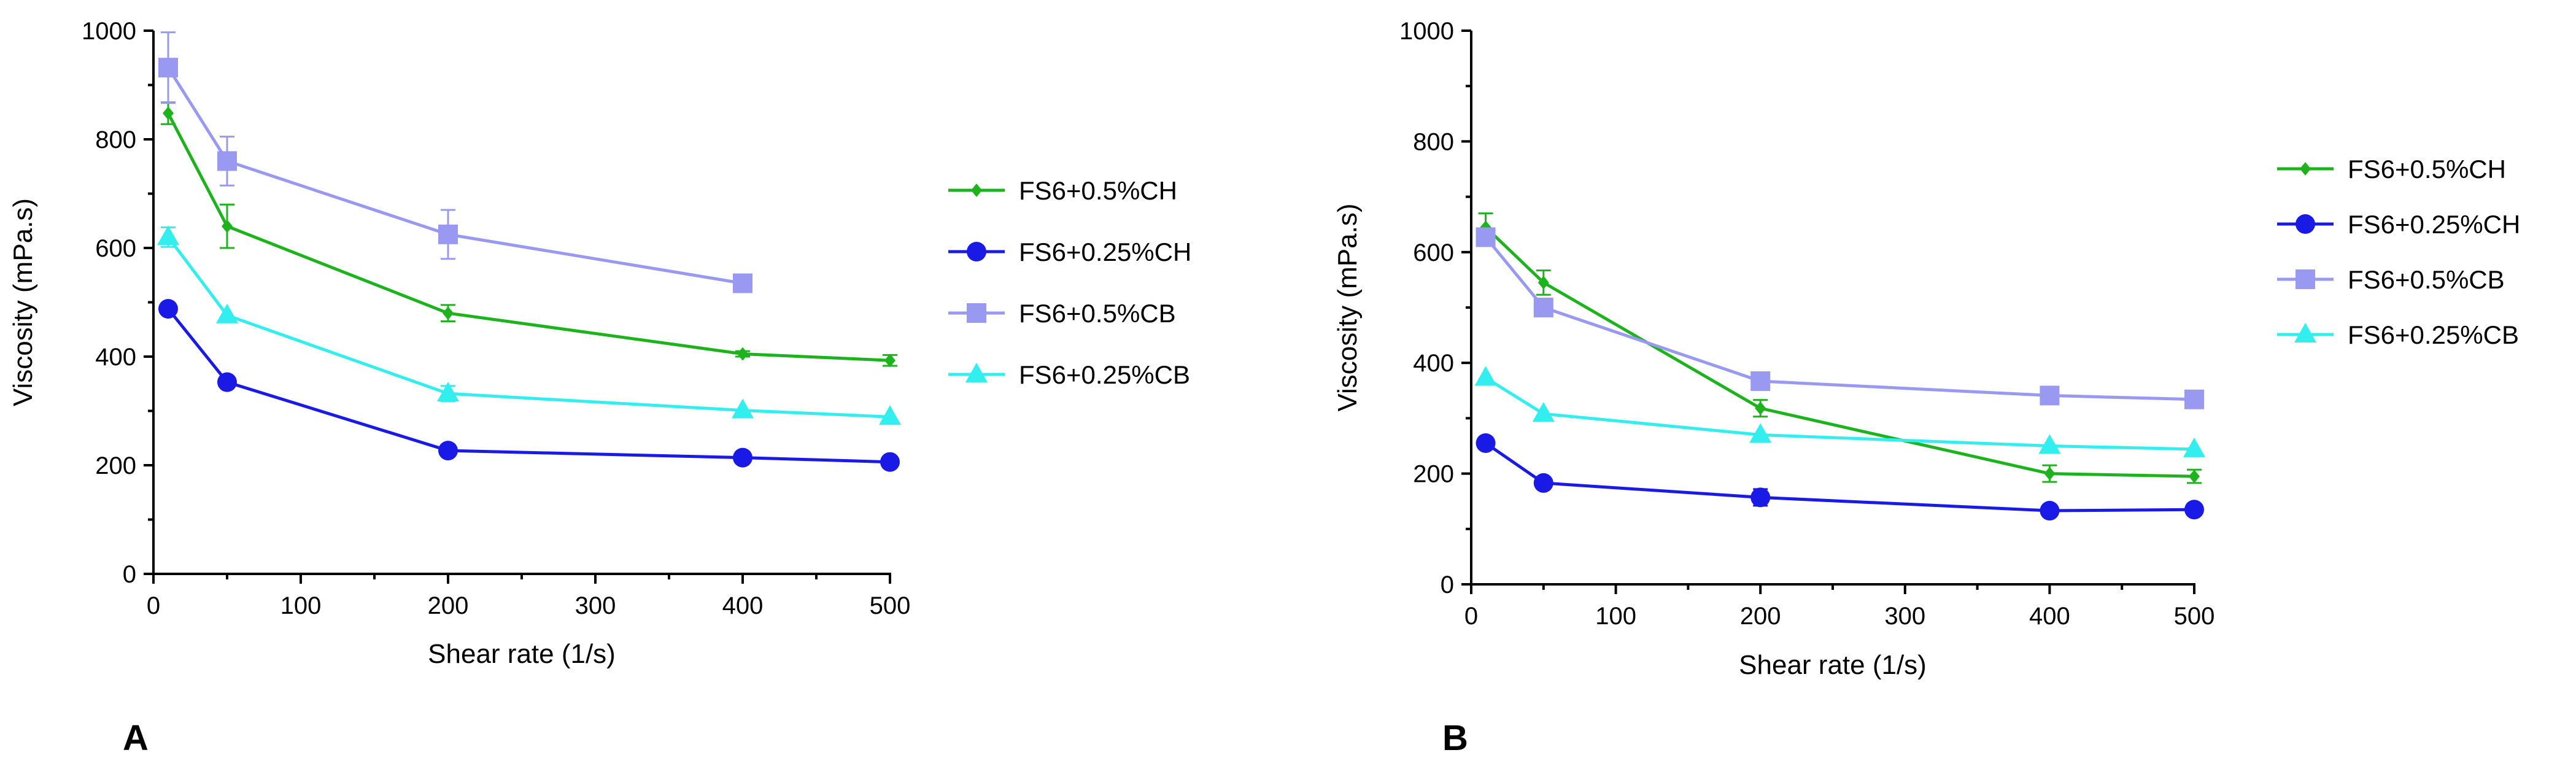 Image resolution: width=2576 pixels, height=766 pixels. Describe the element at coordinates (1447, 584) in the screenshot. I see `y-tick-label: 0` at that location.